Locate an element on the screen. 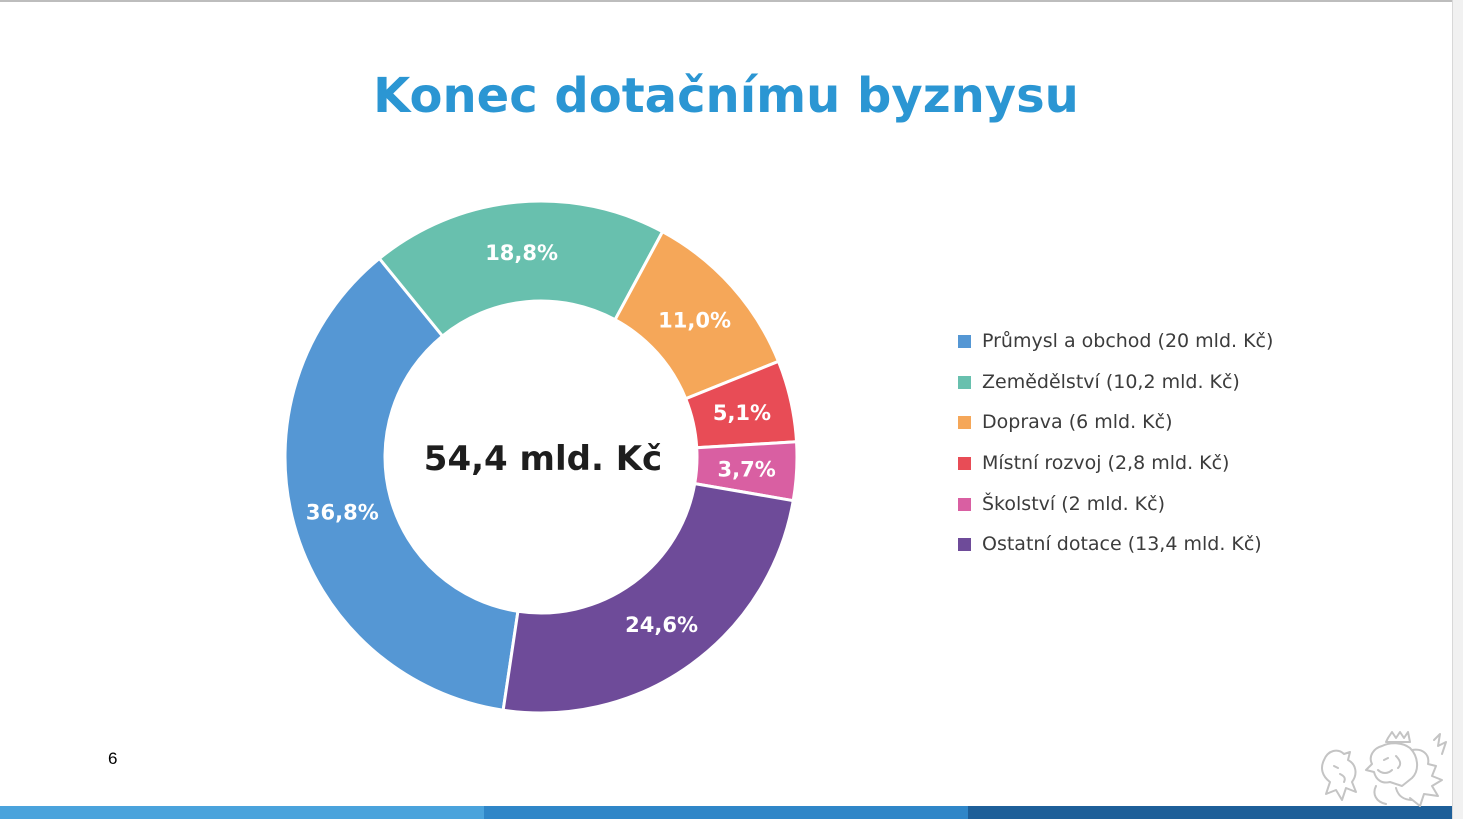  legend-label: Doprava (6 mld. Kč) is located at coordinates (1077, 422).